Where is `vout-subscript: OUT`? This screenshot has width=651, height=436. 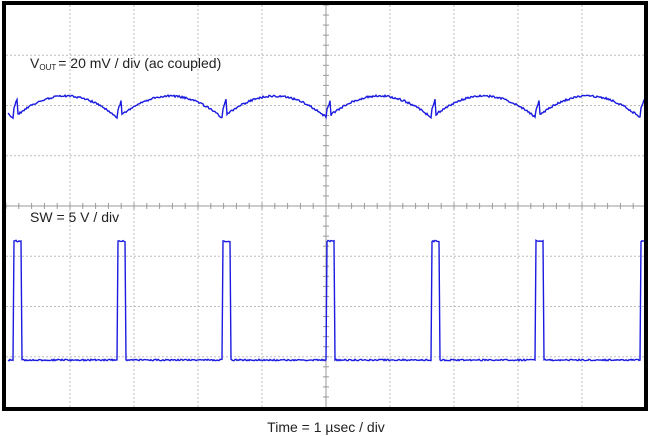
vout-subscript: OUT is located at coordinates (47, 67).